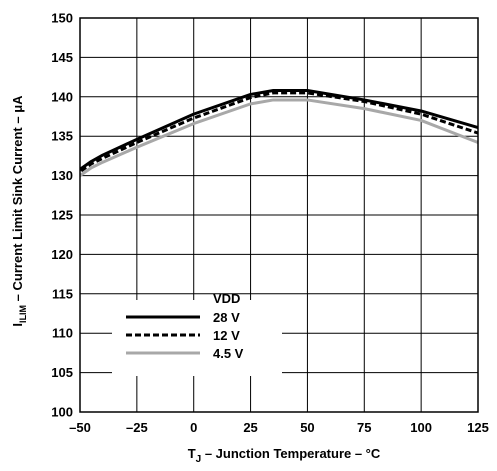  I want to click on x-tick-label: 50, so click(307, 427).